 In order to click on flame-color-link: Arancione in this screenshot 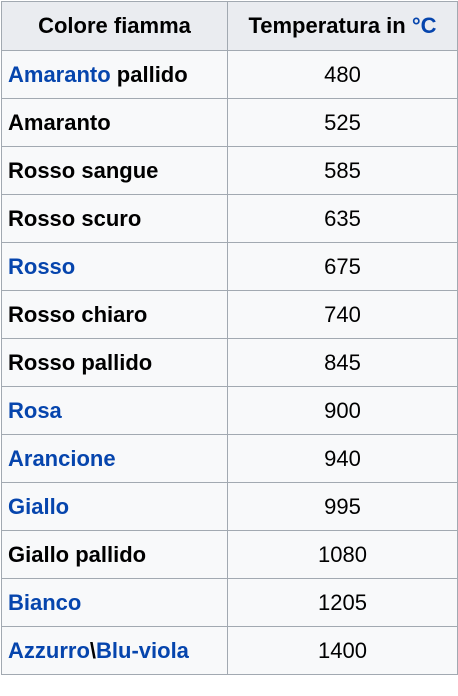, I will do `click(62, 458)`.